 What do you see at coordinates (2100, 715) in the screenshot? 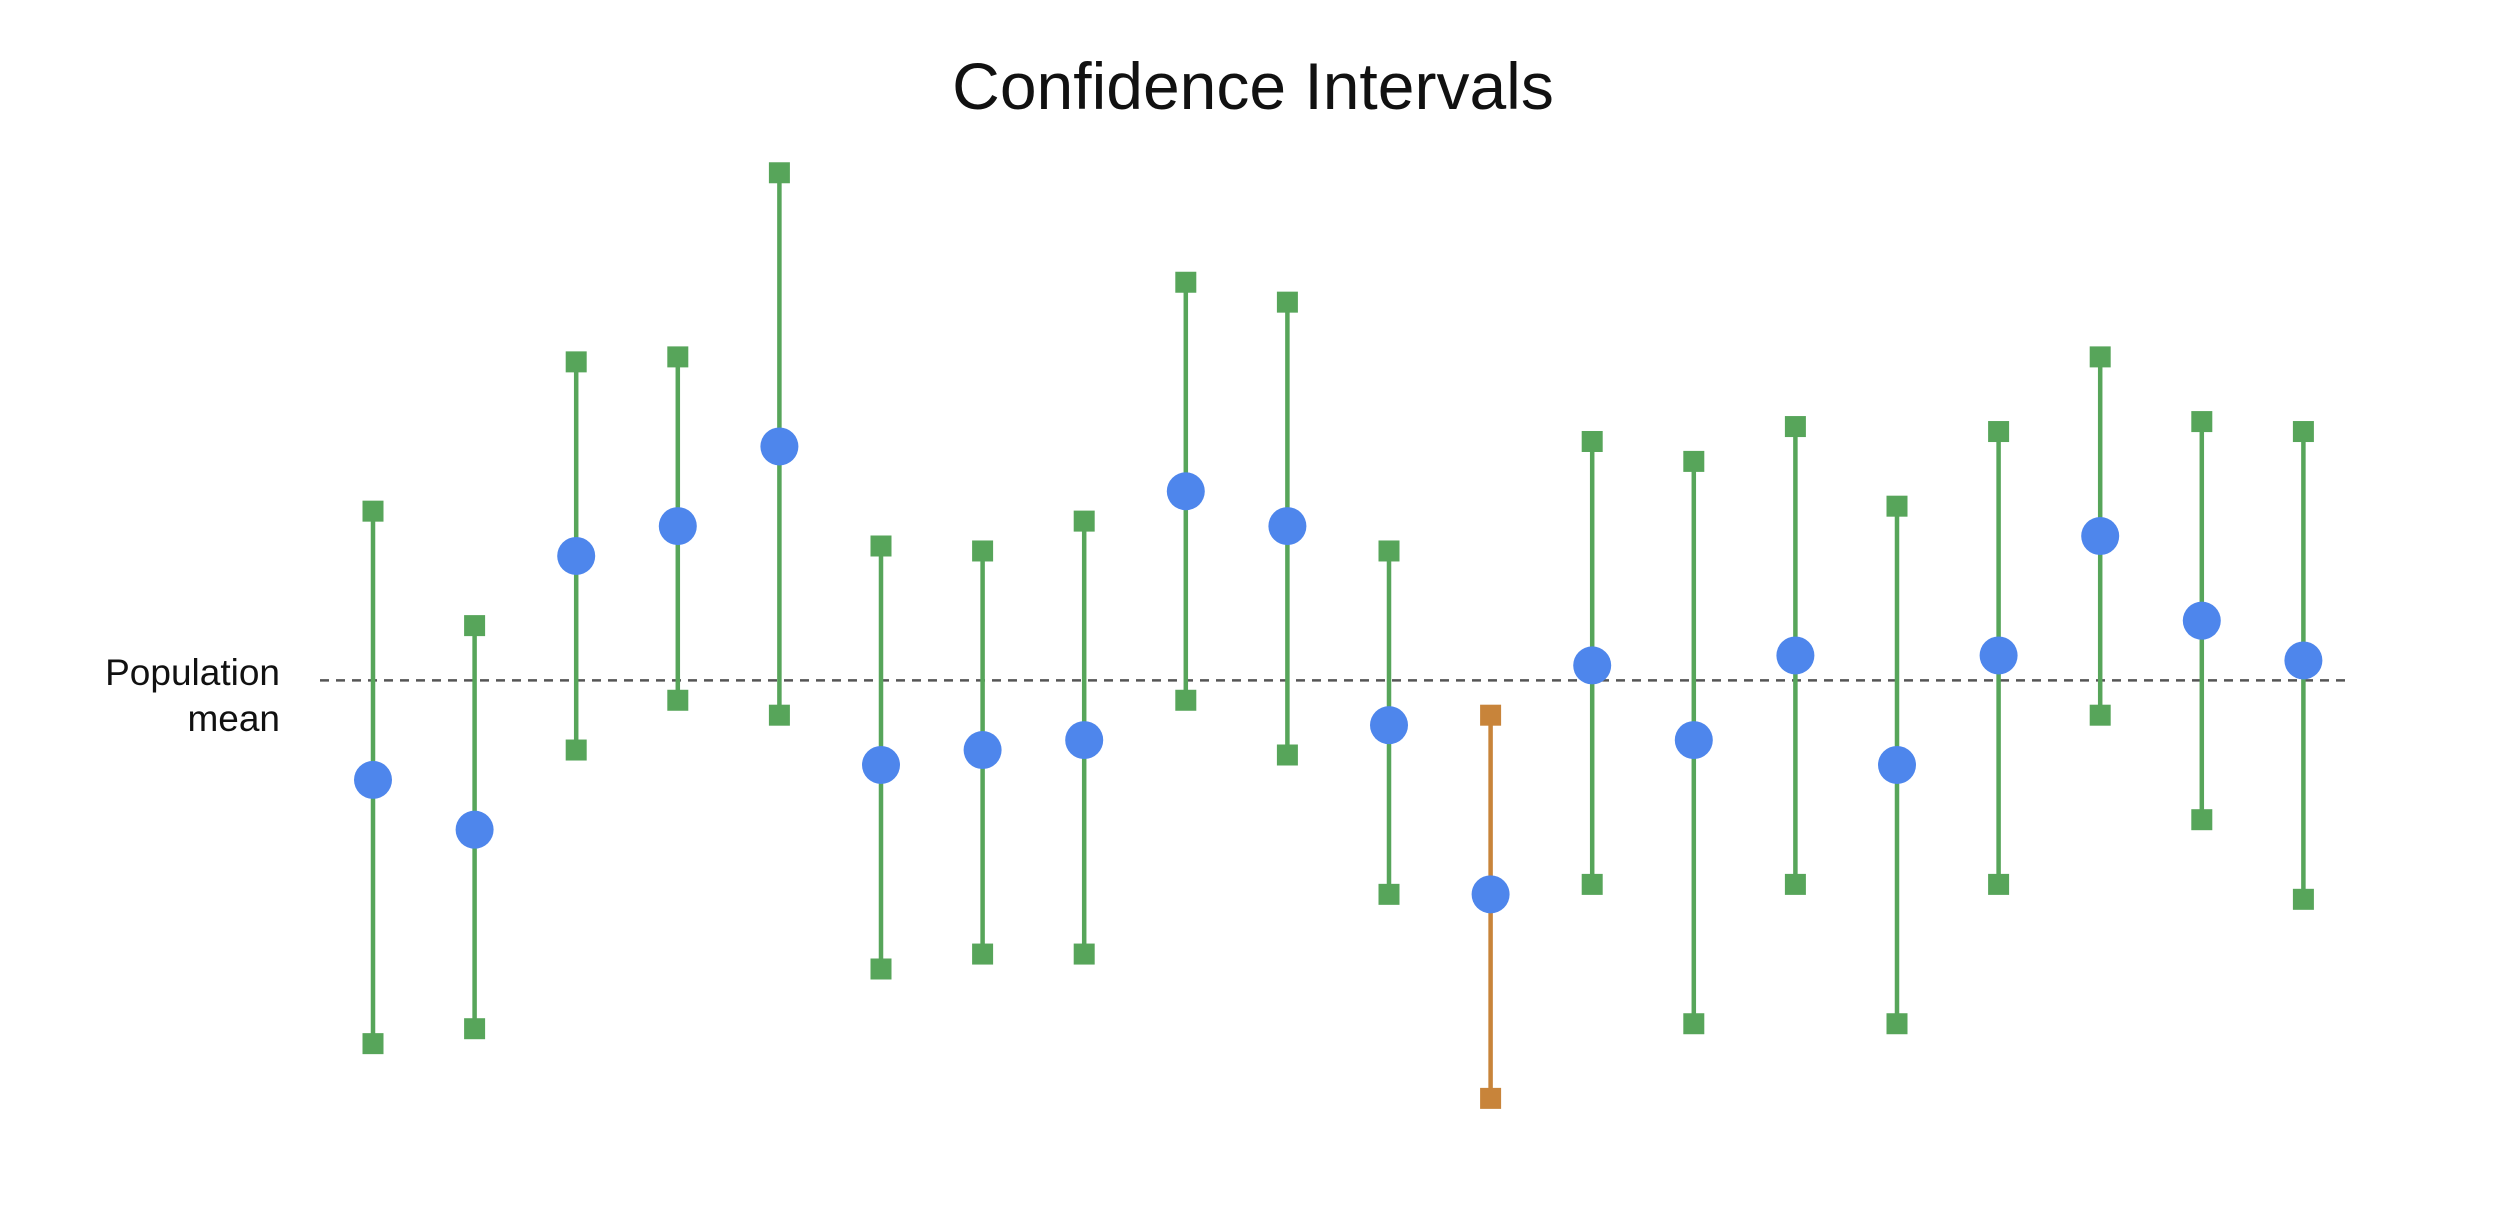
I see `interval-18-lower-cap` at bounding box center [2100, 715].